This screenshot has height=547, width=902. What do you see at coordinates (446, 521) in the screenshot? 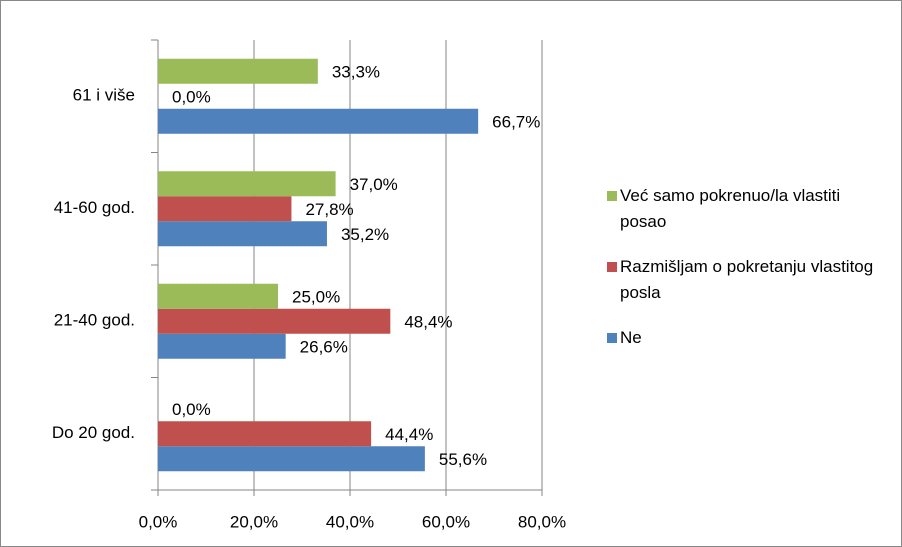
I see `x-tick-label: 60,0%` at bounding box center [446, 521].